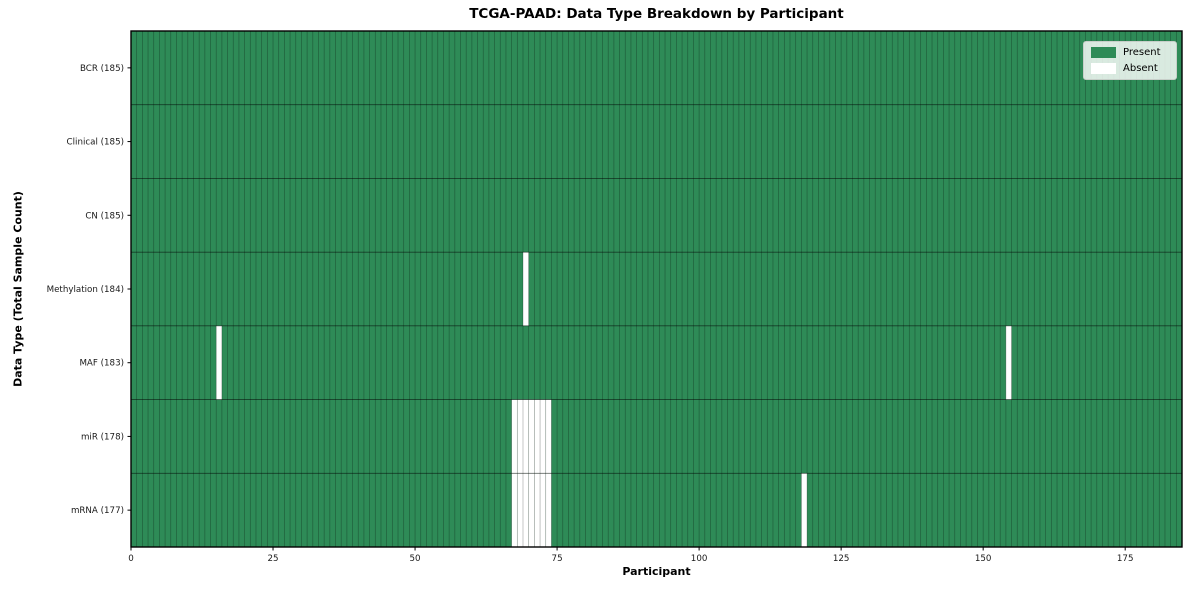 This screenshot has height=600, width=1200. I want to click on row-label: mRNA (177), so click(97, 511).